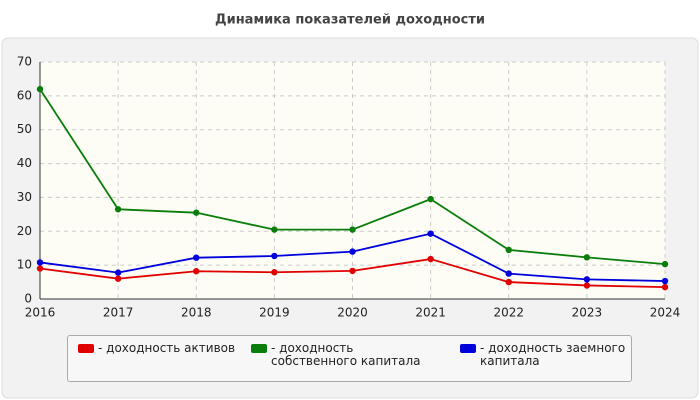  I want to click on y-tick-label: 30, so click(24, 197).